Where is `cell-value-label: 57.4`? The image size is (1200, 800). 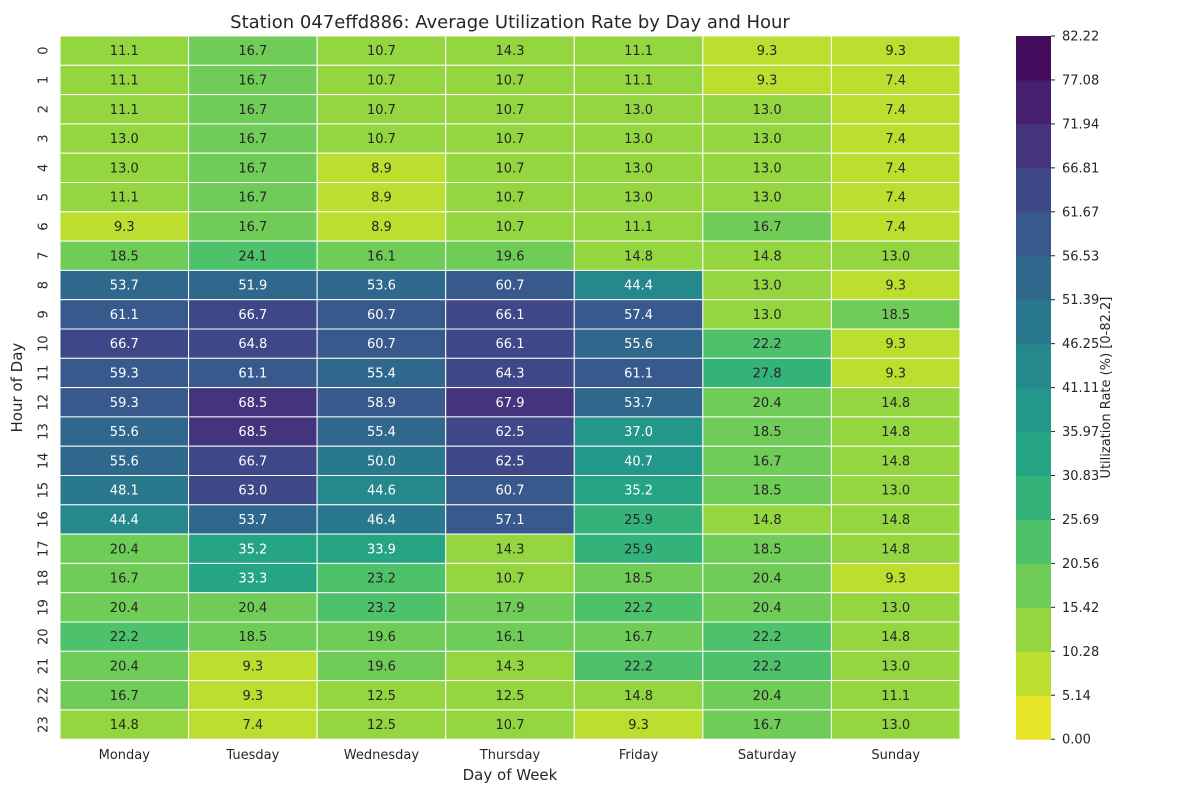 cell-value-label: 57.4 is located at coordinates (638, 315).